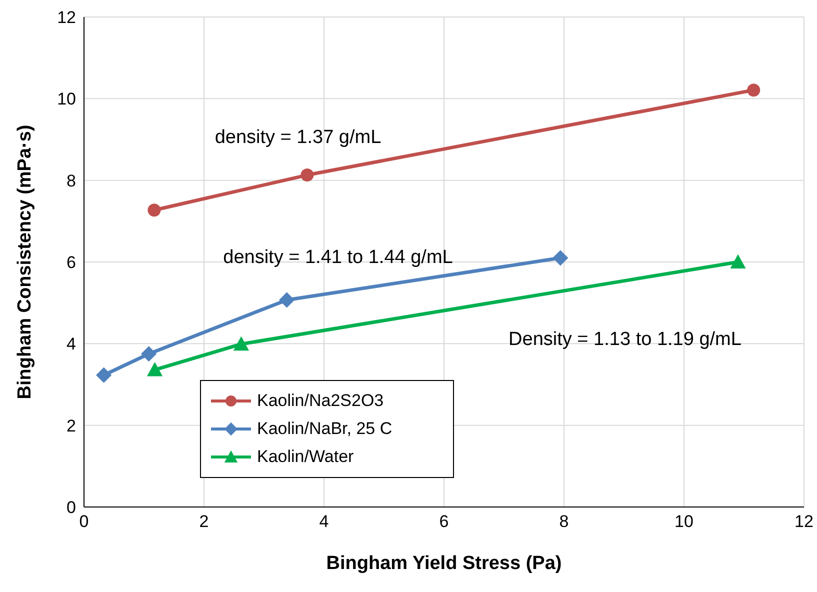 The height and width of the screenshot is (592, 817). I want to click on annotation: Density = 1.13 to 1.19 g/mL, so click(625, 339).